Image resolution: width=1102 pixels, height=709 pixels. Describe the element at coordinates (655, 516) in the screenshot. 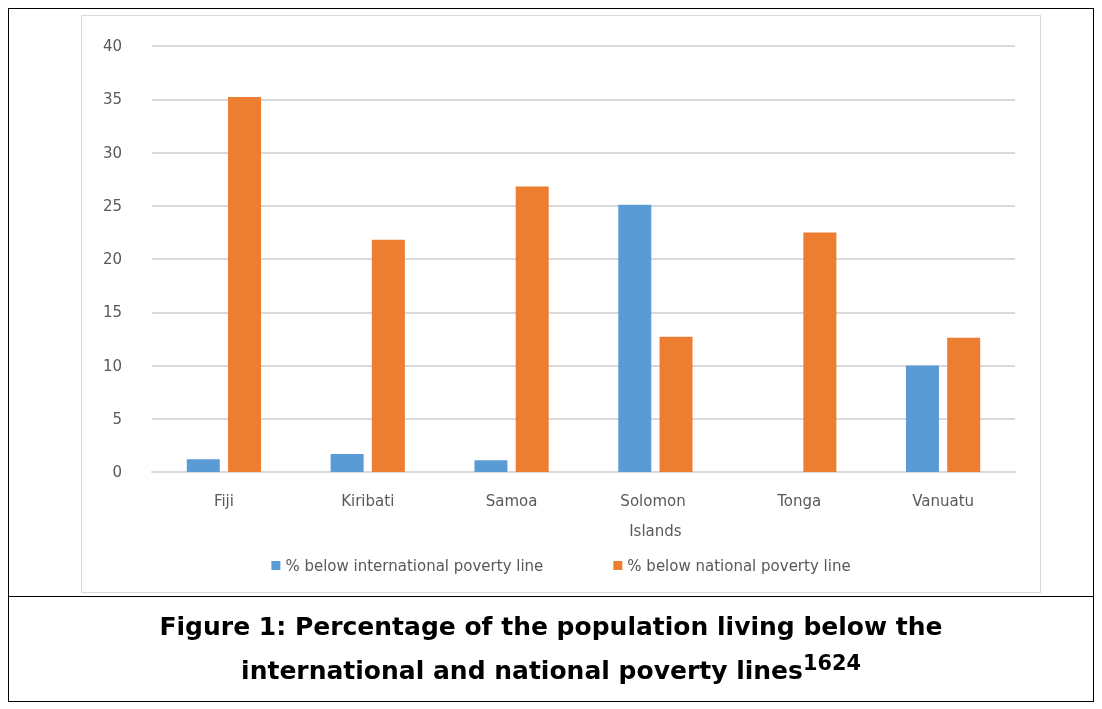

I see `x-tick-label: Solomon Islands` at that location.